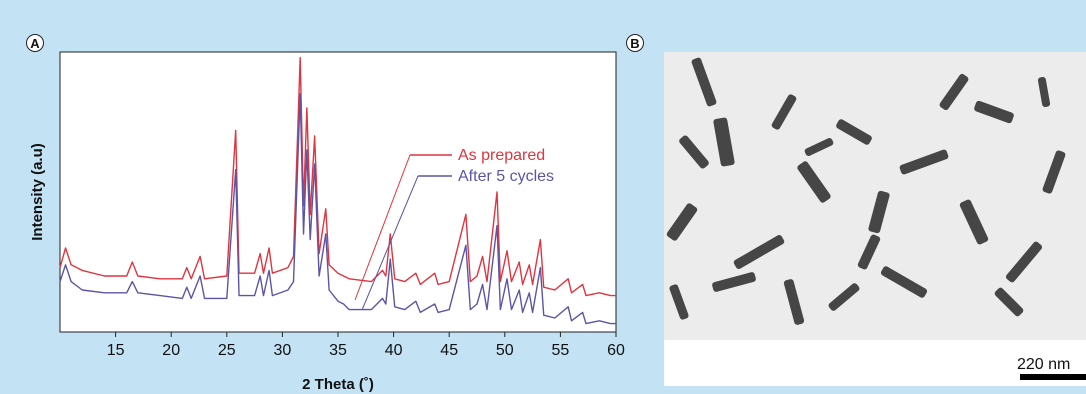 Image resolution: width=1086 pixels, height=394 pixels. Describe the element at coordinates (171, 350) in the screenshot. I see `x-tick-label: 20` at that location.